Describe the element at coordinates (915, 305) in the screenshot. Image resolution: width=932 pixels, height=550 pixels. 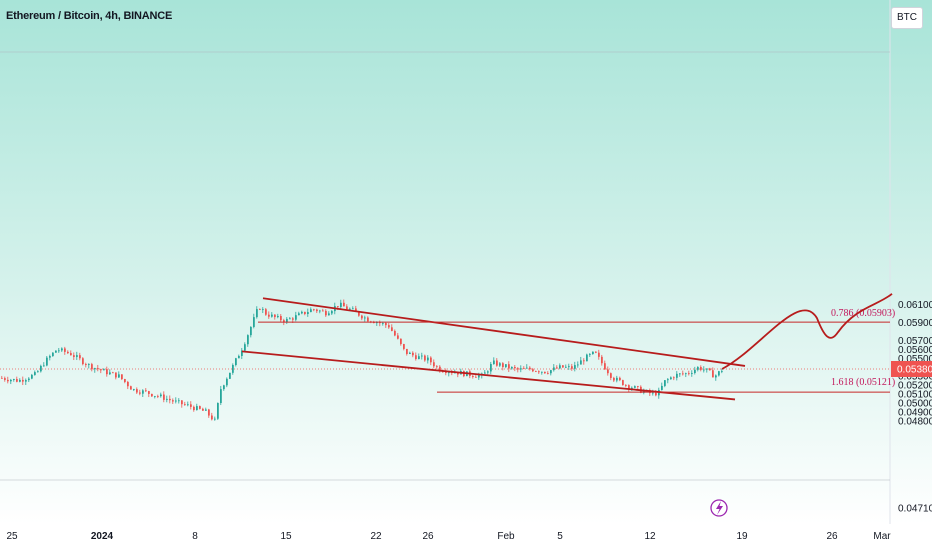
I see `price-tick-label: 0.06100` at that location.